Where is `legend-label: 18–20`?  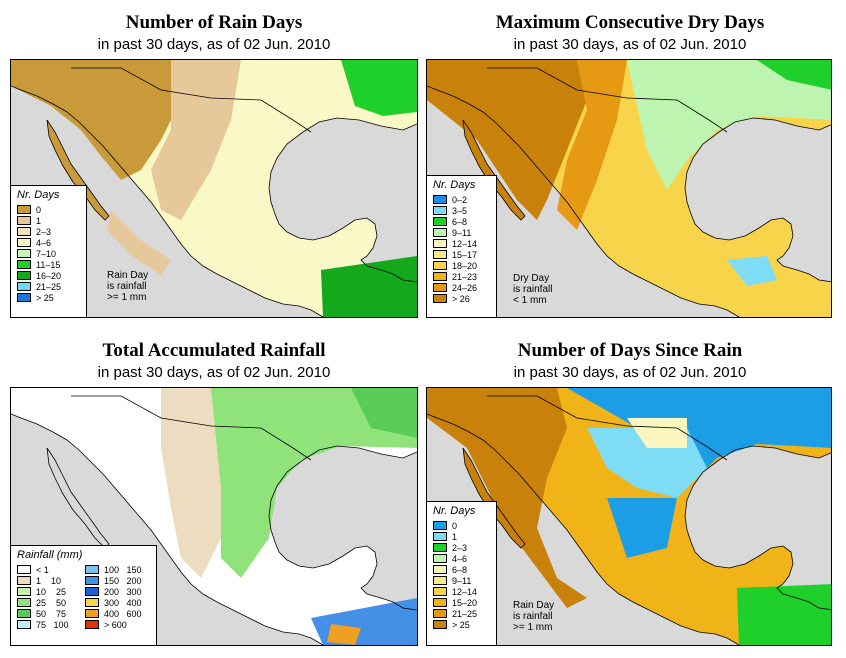
legend-label: 18–20 is located at coordinates (465, 265).